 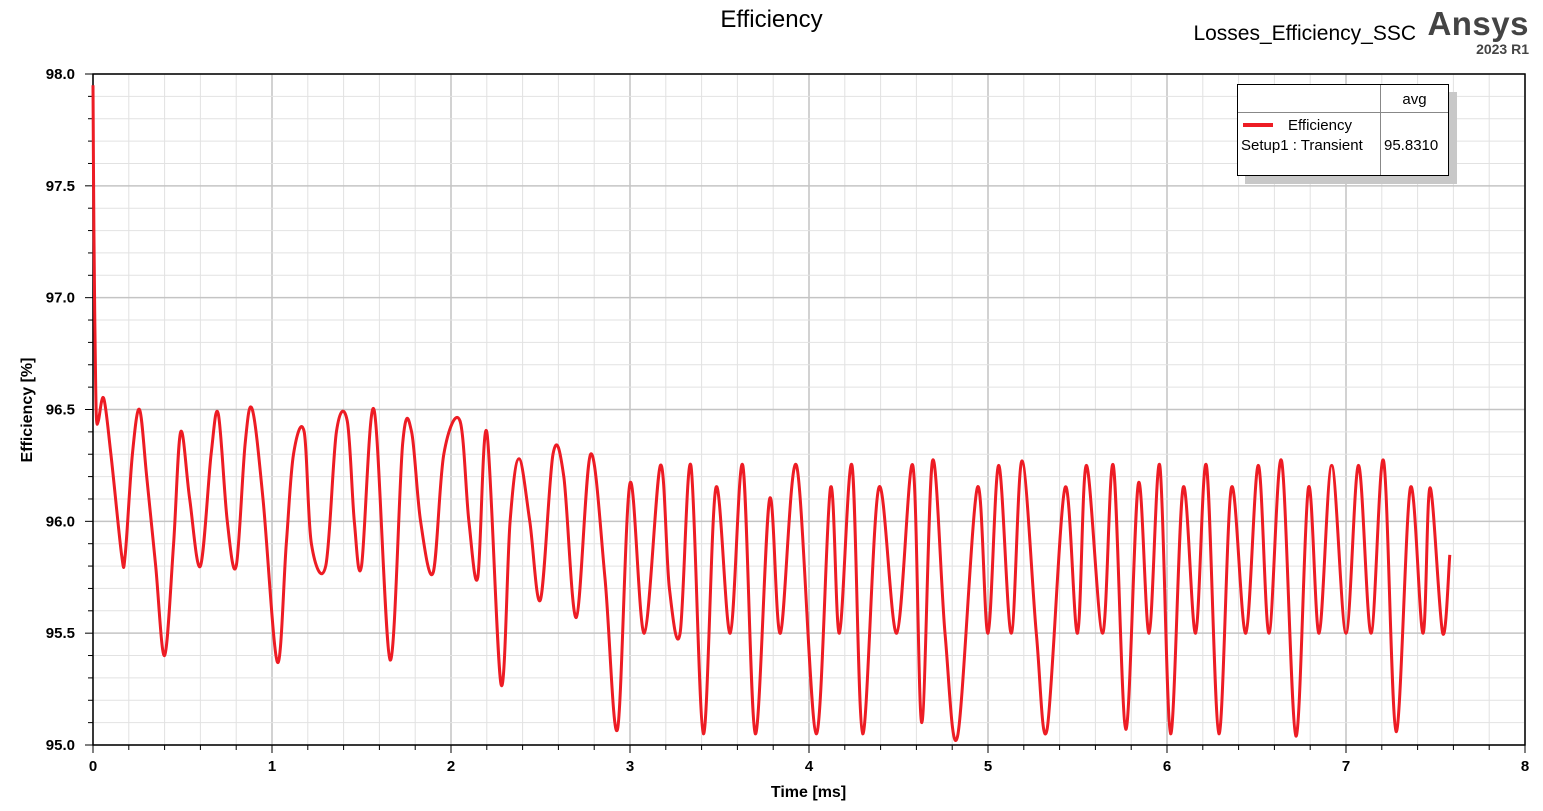 What do you see at coordinates (451, 766) in the screenshot?
I see `x-tick-label: 2` at bounding box center [451, 766].